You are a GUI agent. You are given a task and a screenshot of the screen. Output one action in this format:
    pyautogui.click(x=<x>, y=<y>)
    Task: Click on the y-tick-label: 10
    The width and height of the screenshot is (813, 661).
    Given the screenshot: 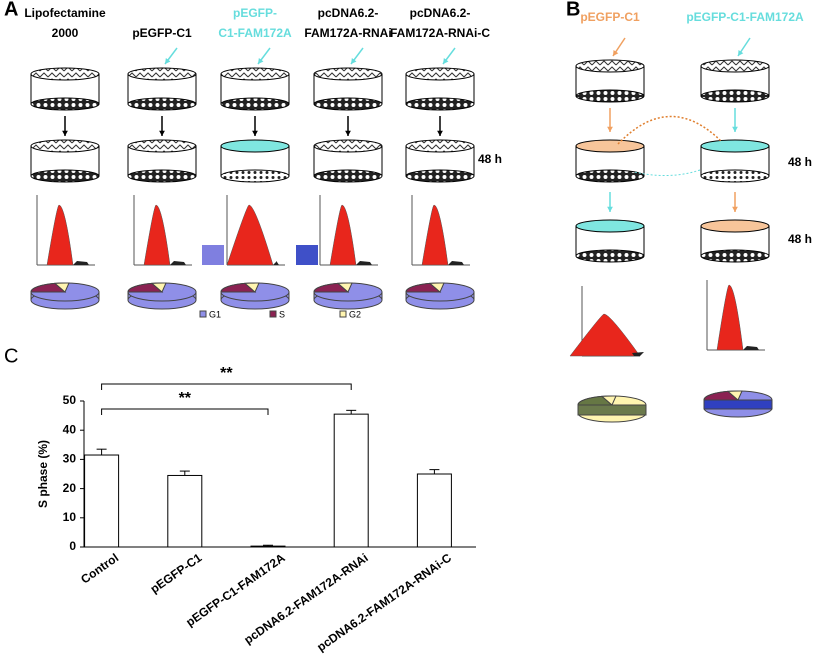 What is the action you would take?
    pyautogui.click(x=70, y=517)
    